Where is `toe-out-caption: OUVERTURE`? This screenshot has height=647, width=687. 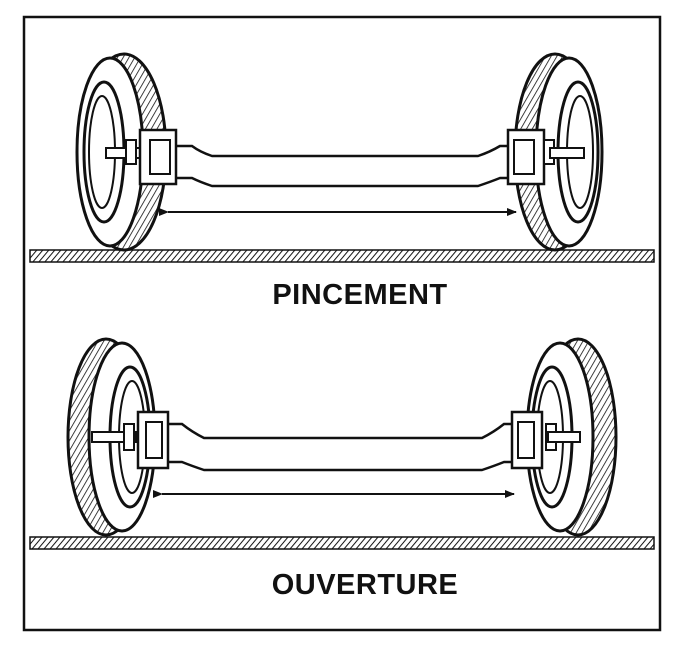
toe-out-caption: OUVERTURE is located at coordinates (365, 585).